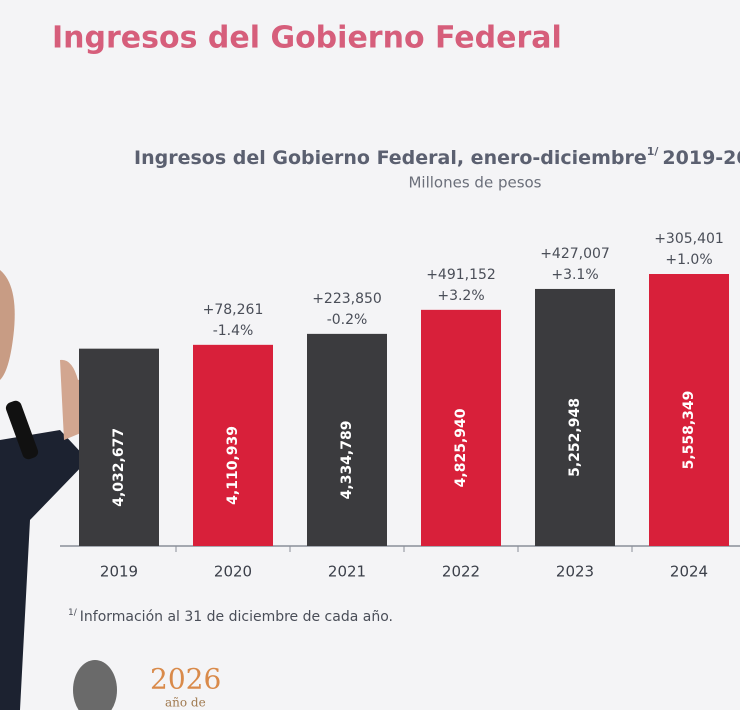  I want to click on title-period: 2019-2024, so click(701, 158).